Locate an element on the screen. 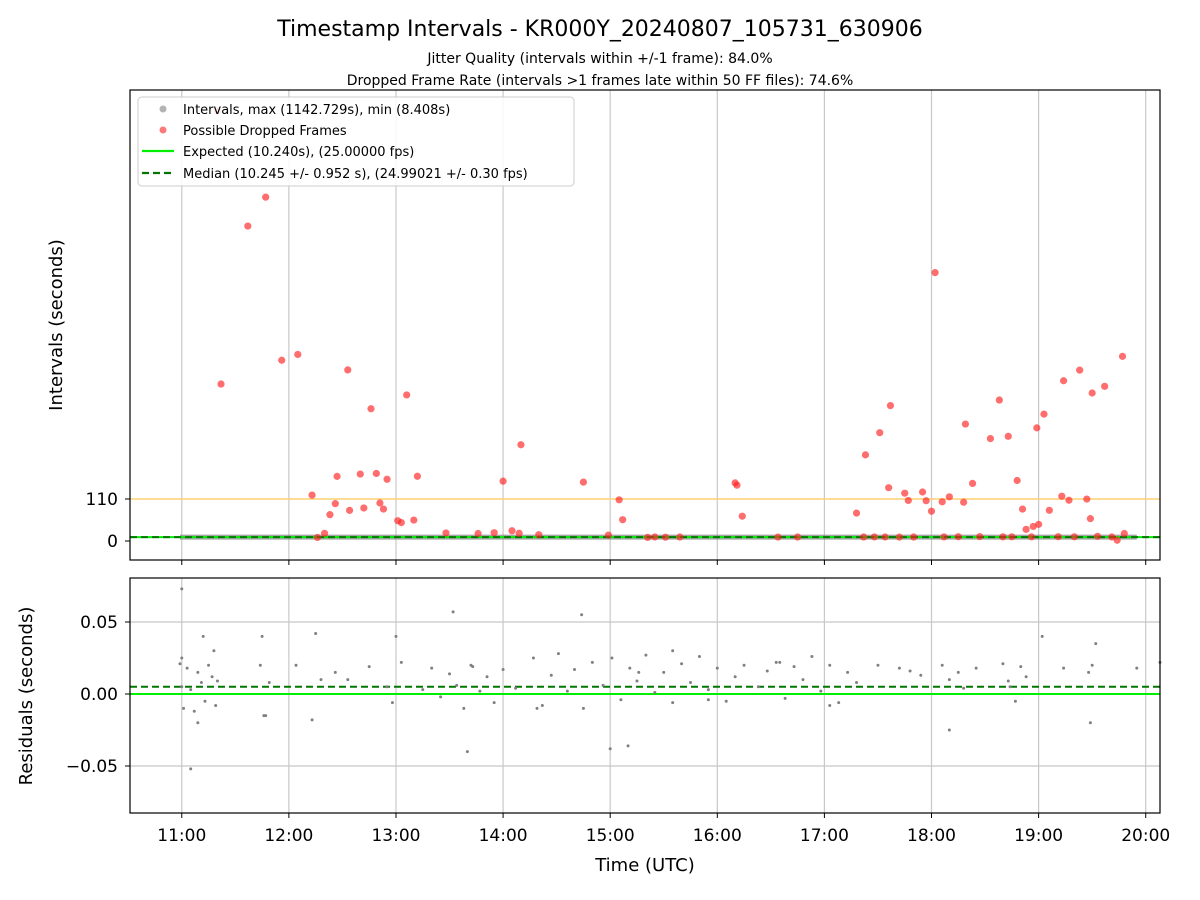  x-tick-label: 20:00 is located at coordinates (1145, 836).